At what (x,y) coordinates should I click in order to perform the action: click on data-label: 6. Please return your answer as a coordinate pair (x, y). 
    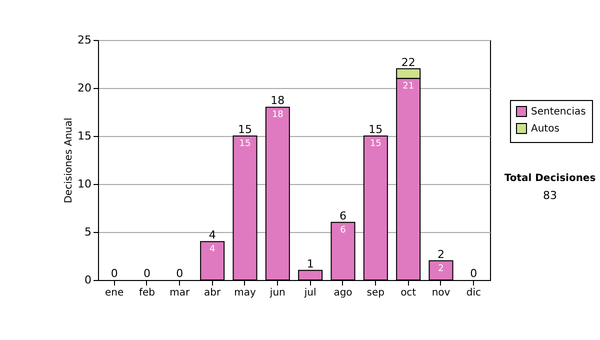
    Looking at the image, I should click on (343, 230).